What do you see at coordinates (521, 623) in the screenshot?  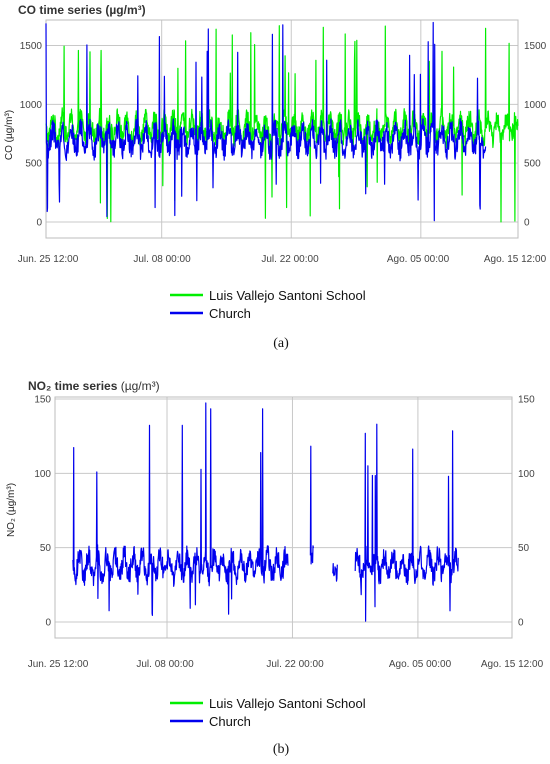 I see `no2-y-tick-right: 0` at bounding box center [521, 623].